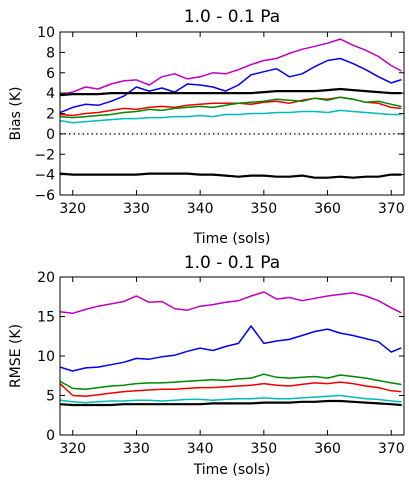 The width and height of the screenshot is (409, 487). Describe the element at coordinates (50, 53) in the screenshot. I see `y-tick-label: 8` at that location.